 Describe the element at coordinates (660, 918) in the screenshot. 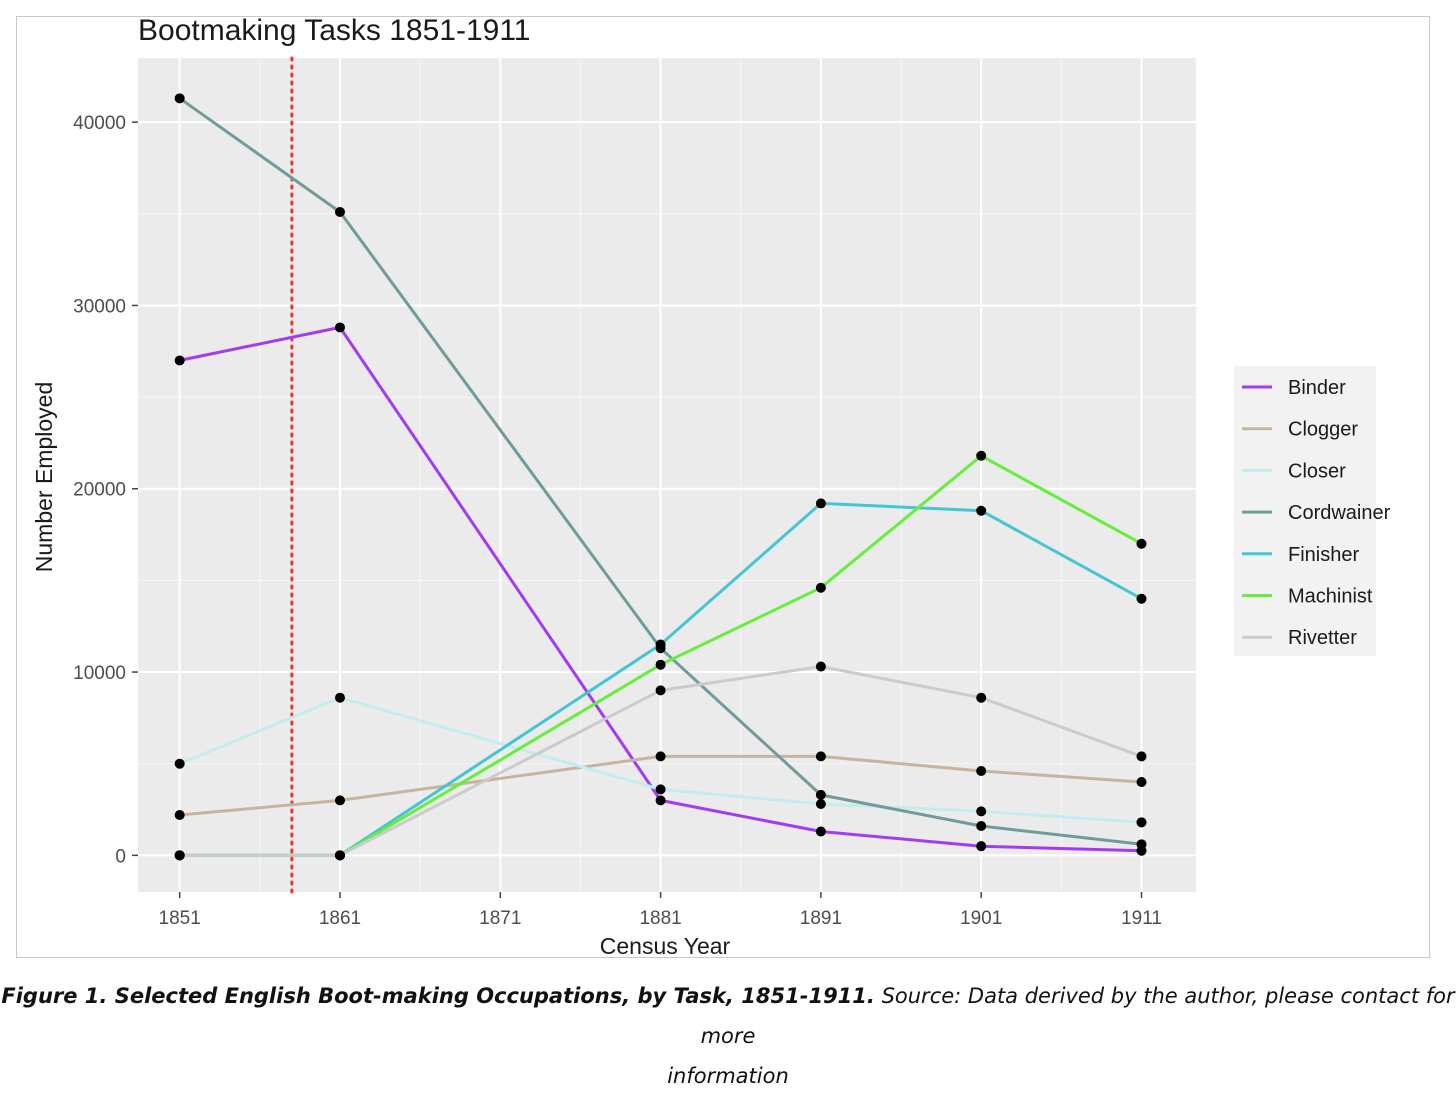

I see `x-tick-label: 1881` at that location.